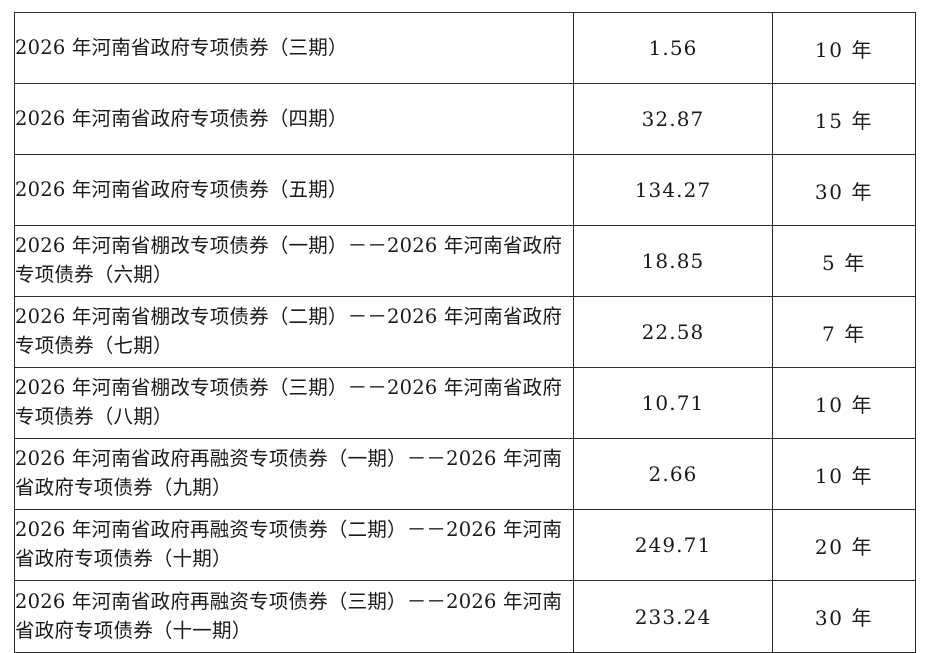 The height and width of the screenshot is (653, 925). I want to click on bond-term-cell: 20 年, so click(844, 545).